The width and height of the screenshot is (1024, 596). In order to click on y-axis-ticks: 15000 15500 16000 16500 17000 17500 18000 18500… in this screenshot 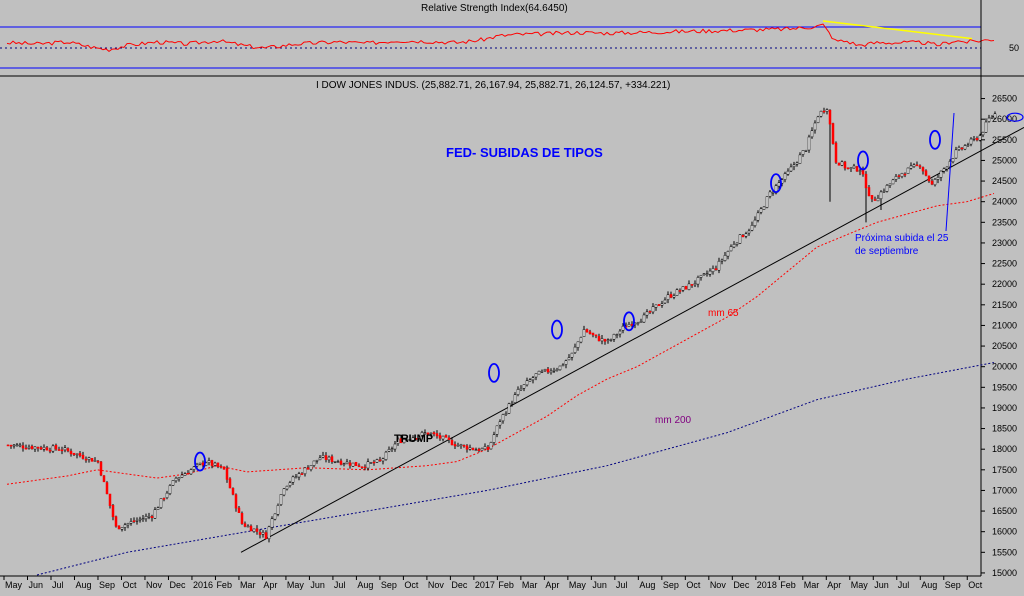, I will do `click(999, 336)`.